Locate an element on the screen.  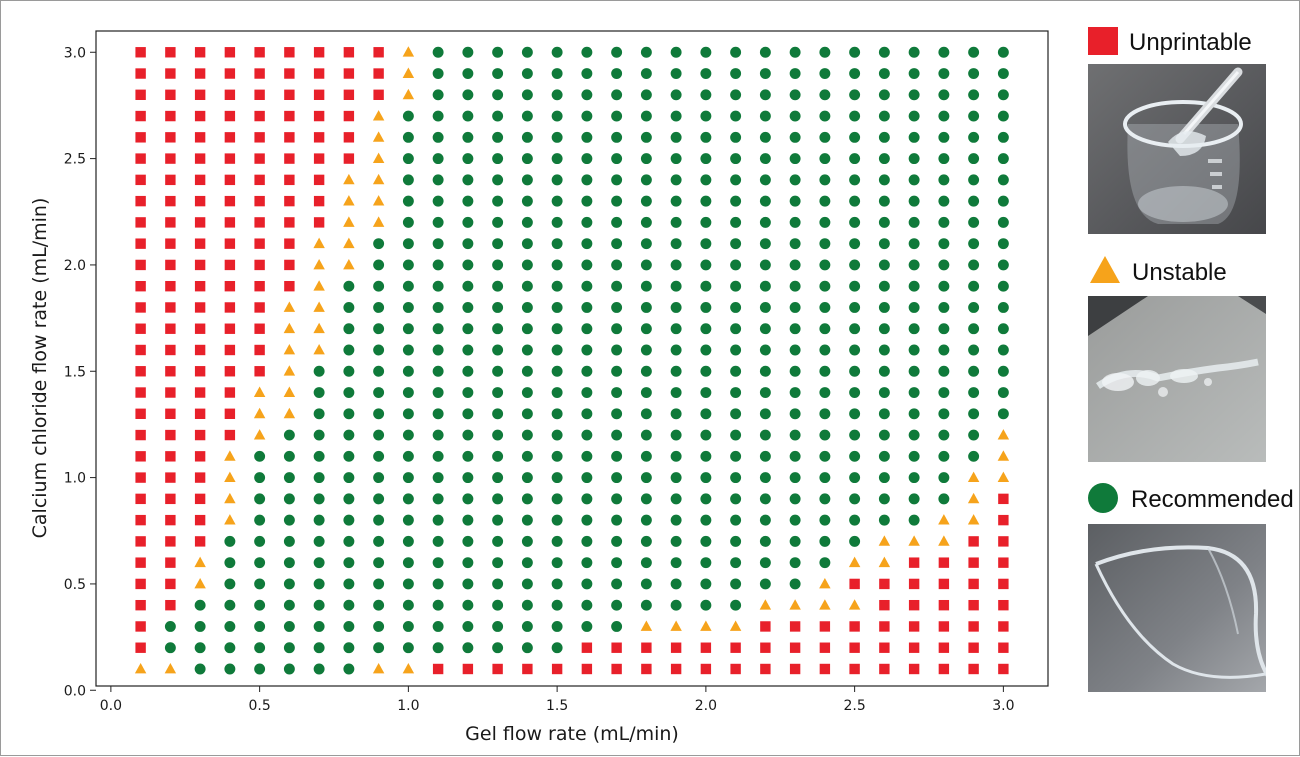
gel-fragments-photo is located at coordinates (1177, 379).